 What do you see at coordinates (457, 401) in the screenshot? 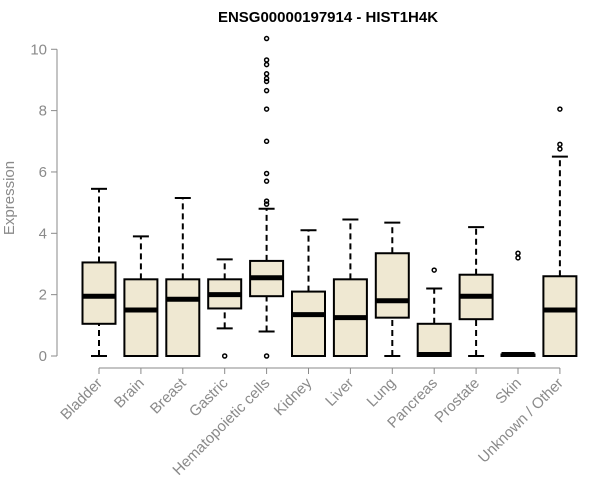
I see `x-tick-label: Prostate` at bounding box center [457, 401].